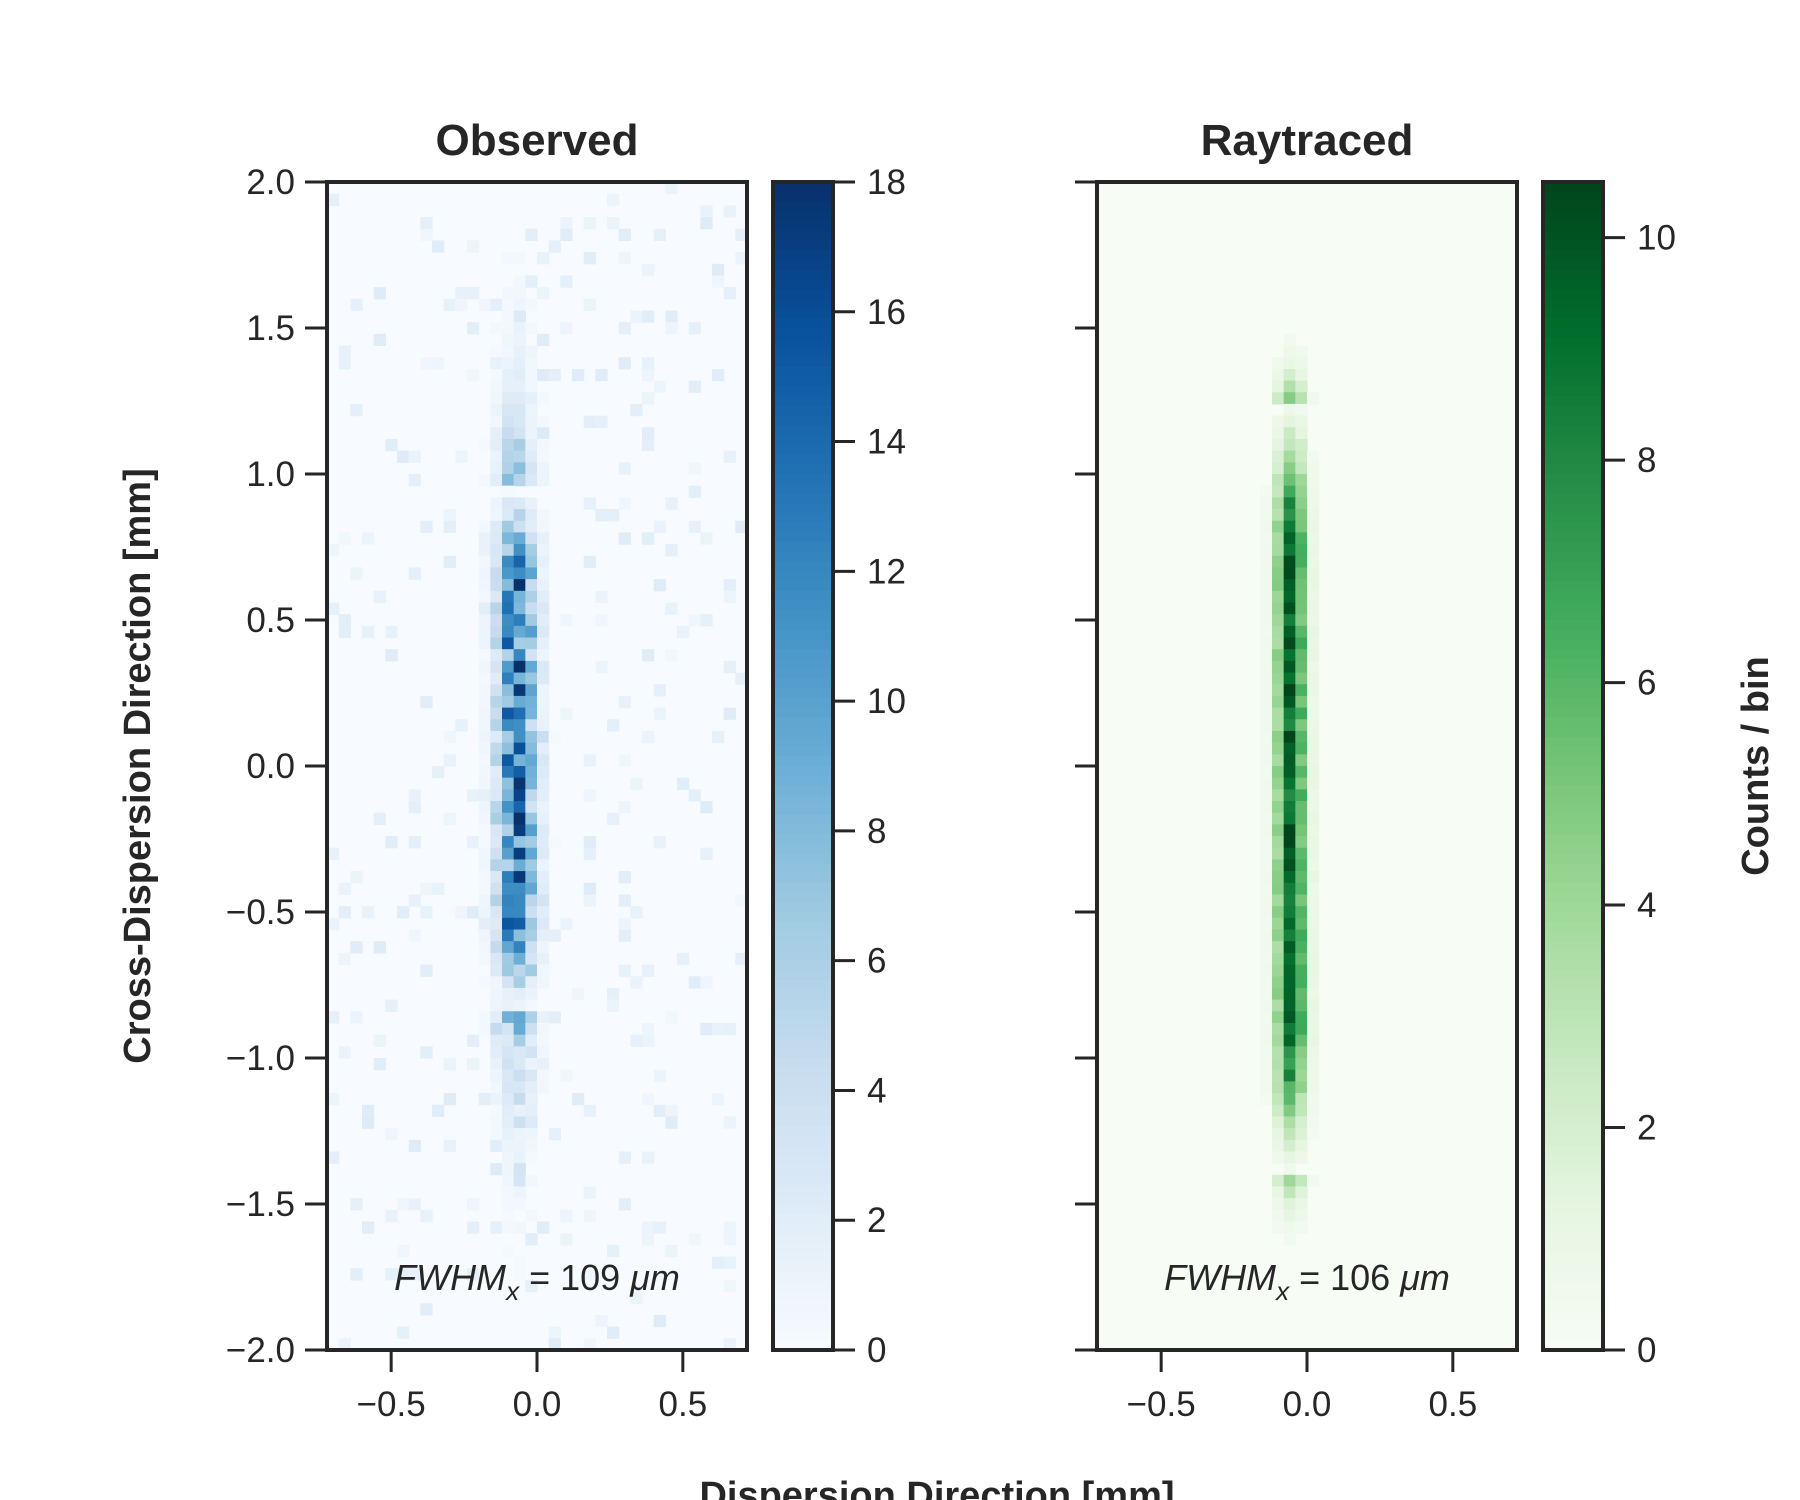  What do you see at coordinates (270, 766) in the screenshot?
I see `y-tick-label: 0.0` at bounding box center [270, 766].